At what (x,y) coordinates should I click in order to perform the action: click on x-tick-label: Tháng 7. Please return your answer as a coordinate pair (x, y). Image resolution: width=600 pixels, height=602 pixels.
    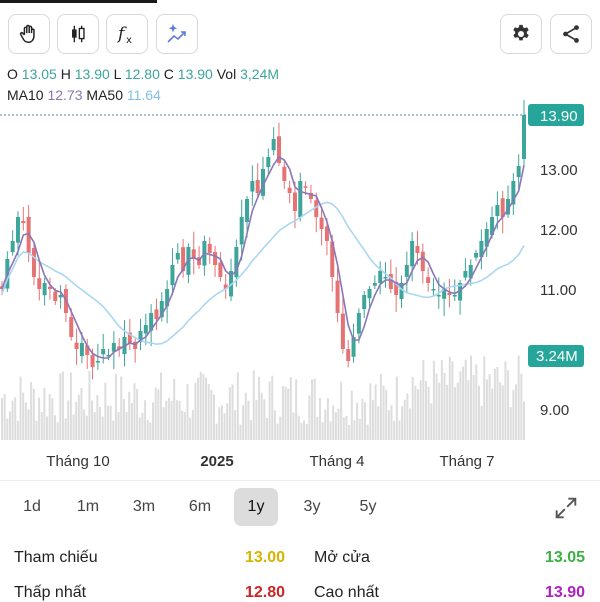
    Looking at the image, I should click on (466, 461).